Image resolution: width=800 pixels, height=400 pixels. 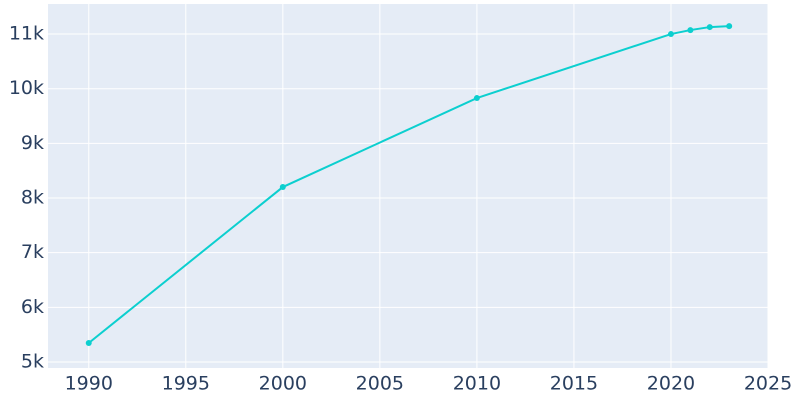 What do you see at coordinates (32, 143) in the screenshot?
I see `y-tick-label: 9k` at bounding box center [32, 143].